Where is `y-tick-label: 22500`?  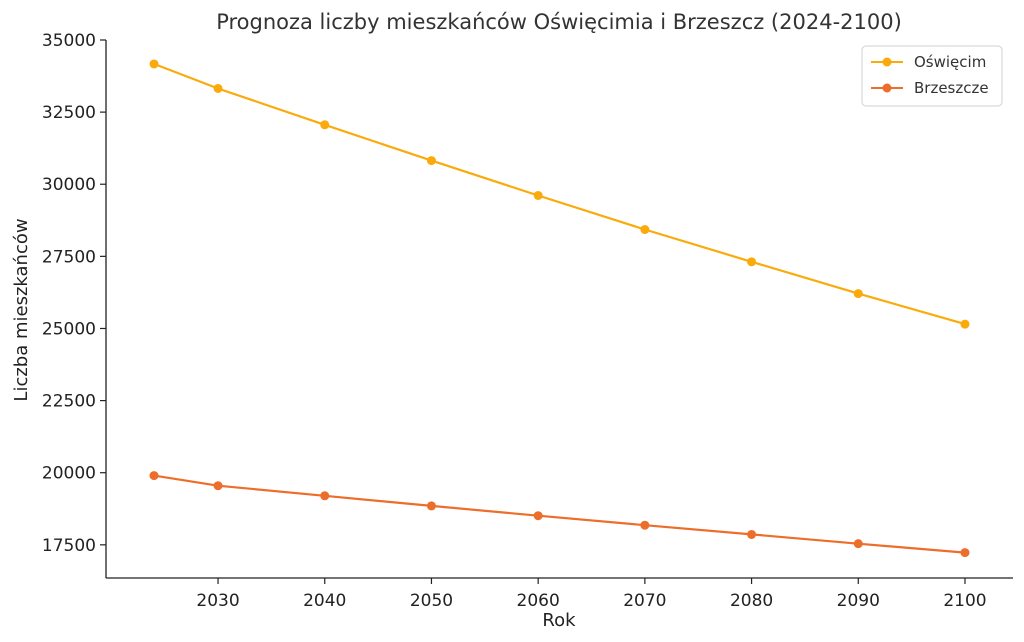
y-tick-label: 22500 is located at coordinates (69, 402).